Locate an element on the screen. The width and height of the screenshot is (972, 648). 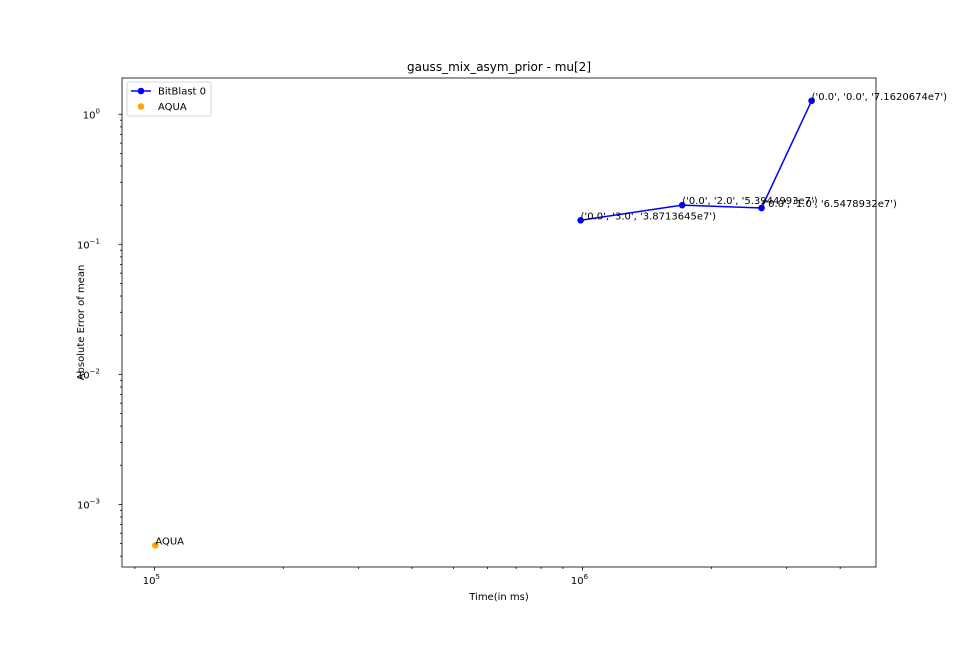
y-tick-exponent: −2 is located at coordinates (95, 371).